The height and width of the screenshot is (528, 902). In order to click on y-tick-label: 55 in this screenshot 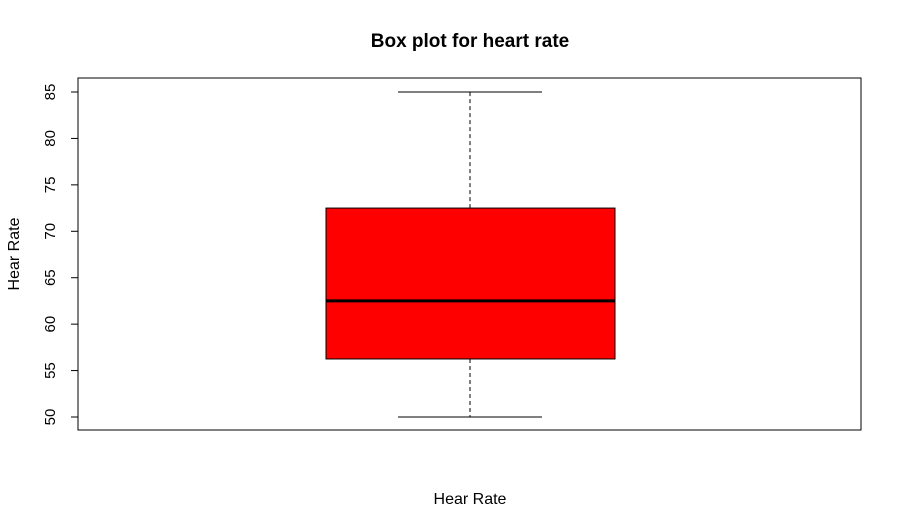, I will do `click(50, 370)`.